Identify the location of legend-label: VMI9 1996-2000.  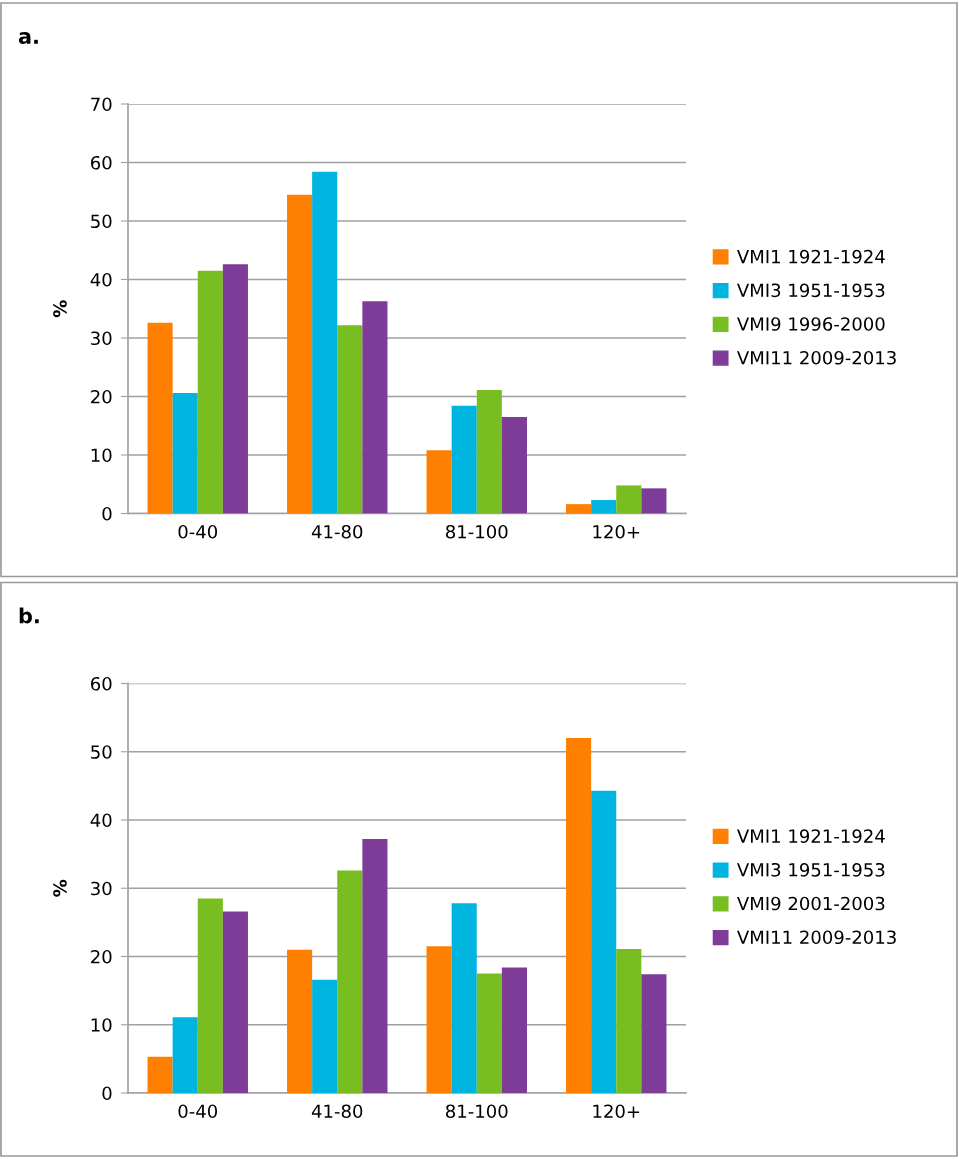
(811, 324).